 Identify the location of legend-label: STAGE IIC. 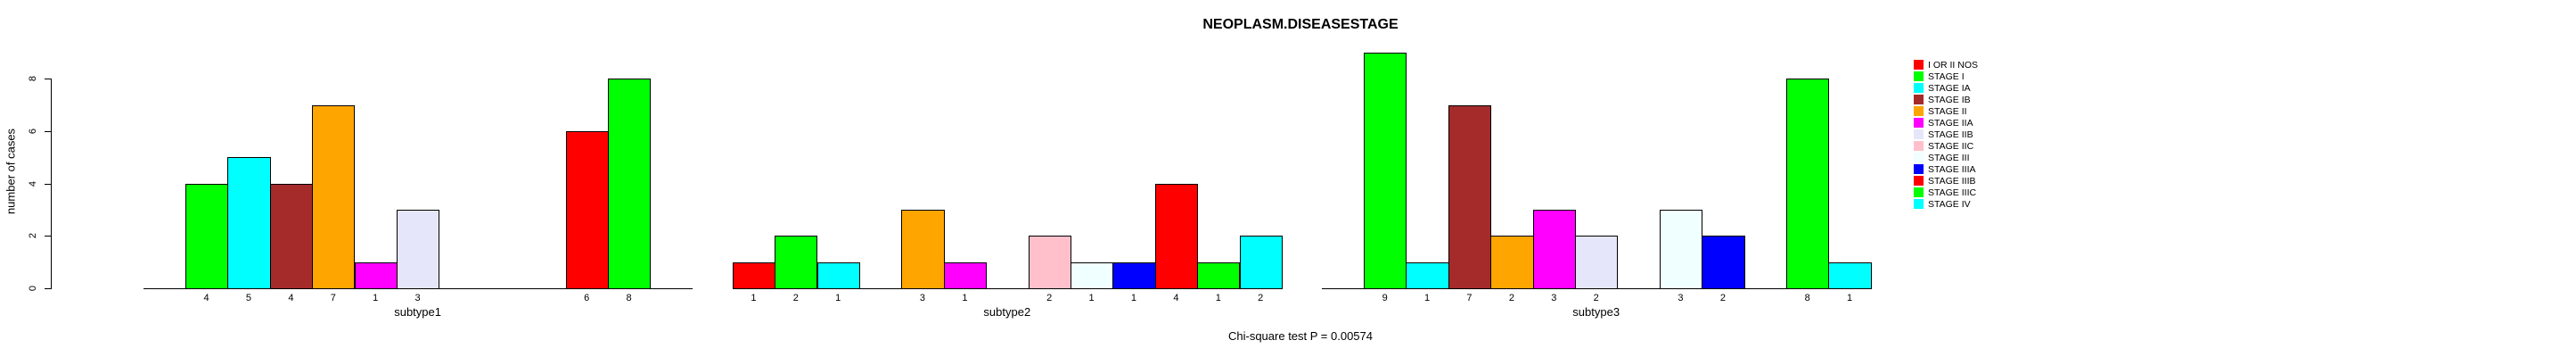
(1951, 146).